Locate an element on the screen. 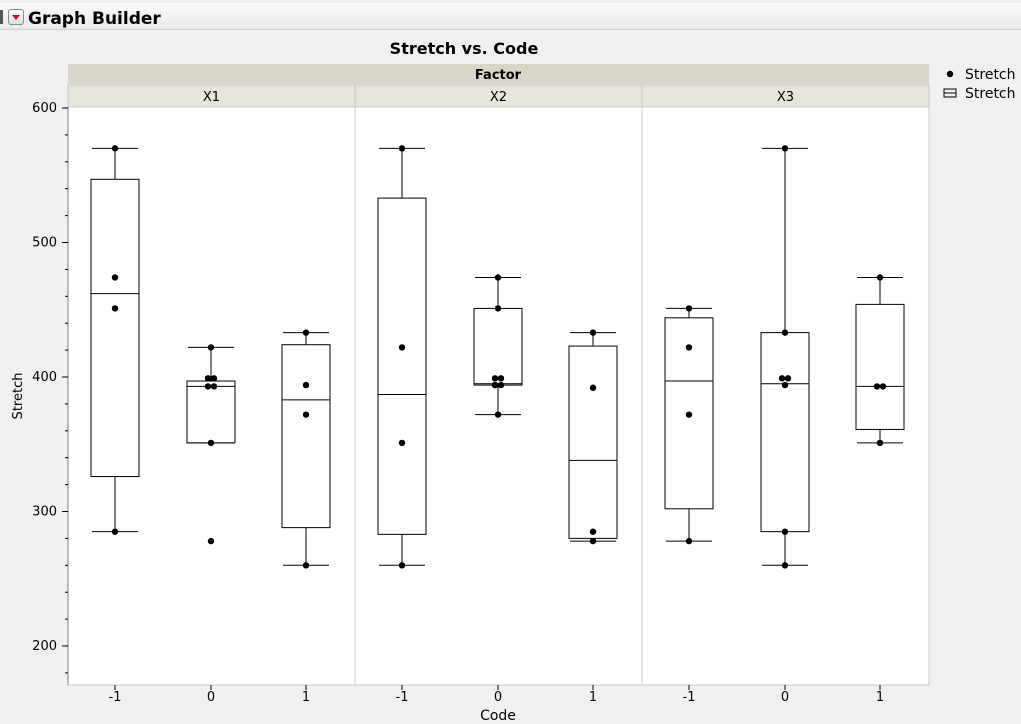 Image resolution: width=1021 pixels, height=724 pixels. app-title: Graph Builder is located at coordinates (94, 19).